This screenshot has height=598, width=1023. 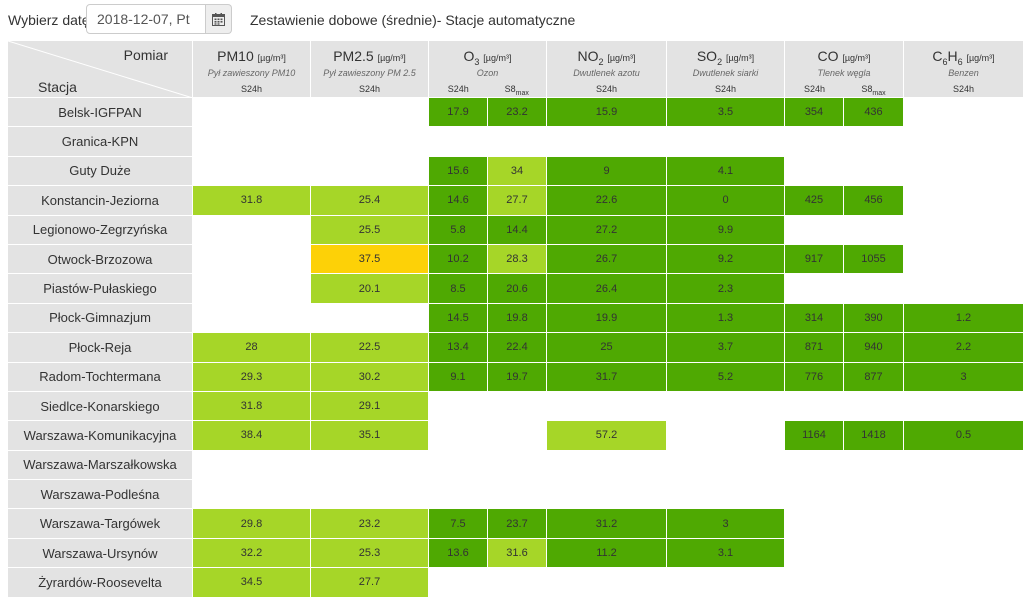 I want to click on no2-agg: S24h, so click(x=606, y=89).